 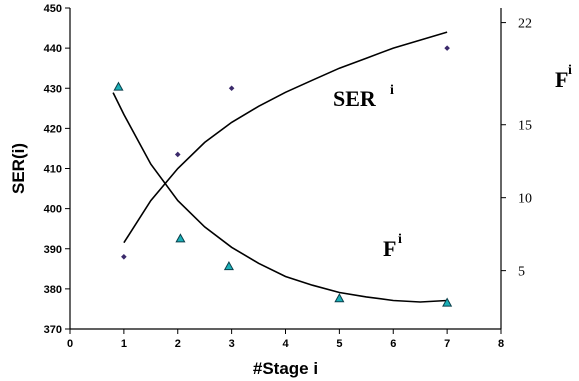 I want to click on y-tick-label: 380, so click(x=53, y=290).